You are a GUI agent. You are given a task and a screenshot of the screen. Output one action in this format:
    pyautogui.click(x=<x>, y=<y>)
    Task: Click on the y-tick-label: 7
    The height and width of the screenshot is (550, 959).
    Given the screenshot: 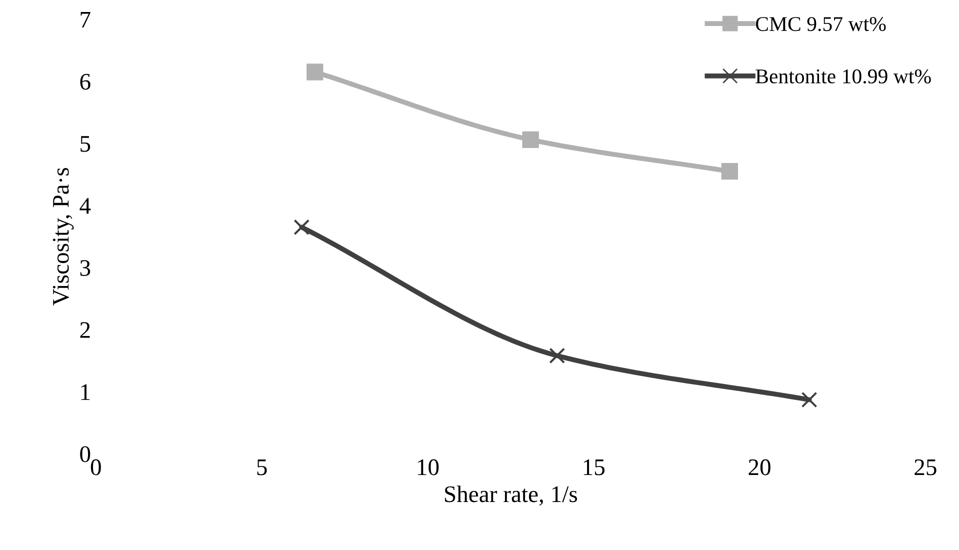 What is the action you would take?
    pyautogui.click(x=85, y=20)
    